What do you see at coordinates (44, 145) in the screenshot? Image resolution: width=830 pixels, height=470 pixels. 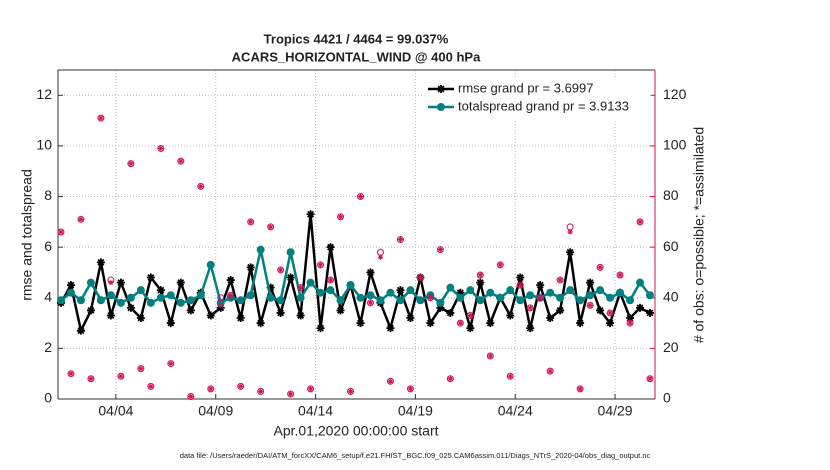 I see `y-tick-label: 10` at bounding box center [44, 145].